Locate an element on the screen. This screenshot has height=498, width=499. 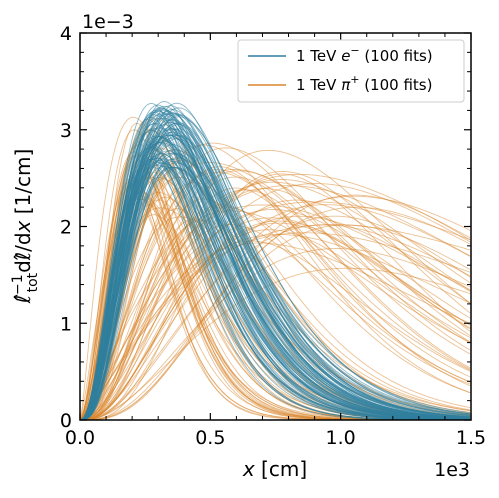
x-offset-label: 1e3 is located at coordinates (452, 470).